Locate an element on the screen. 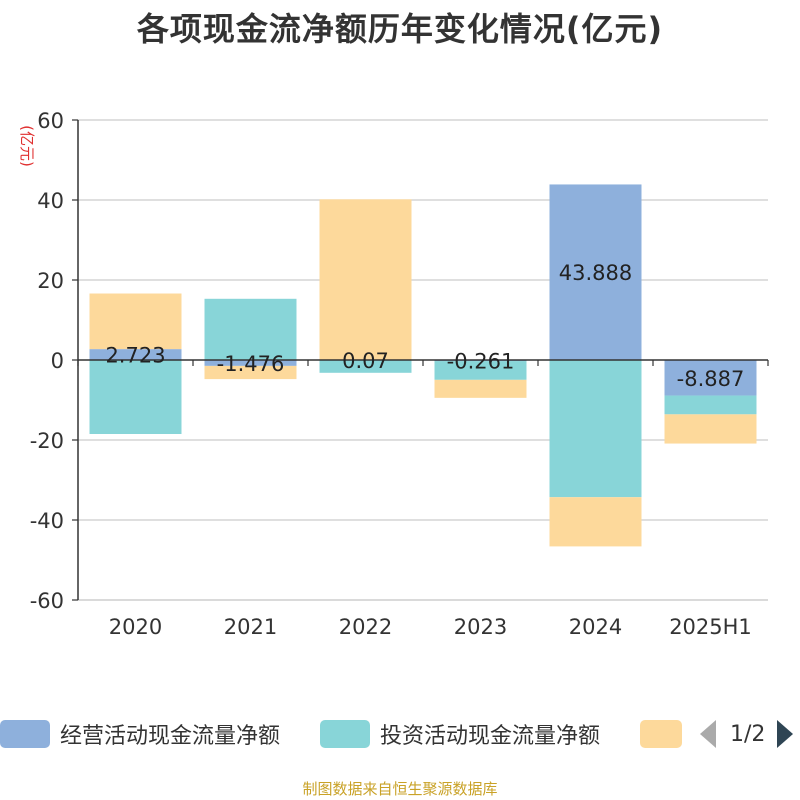  legend-item-operating: 经营活动现金流量净额 is located at coordinates (140, 734).